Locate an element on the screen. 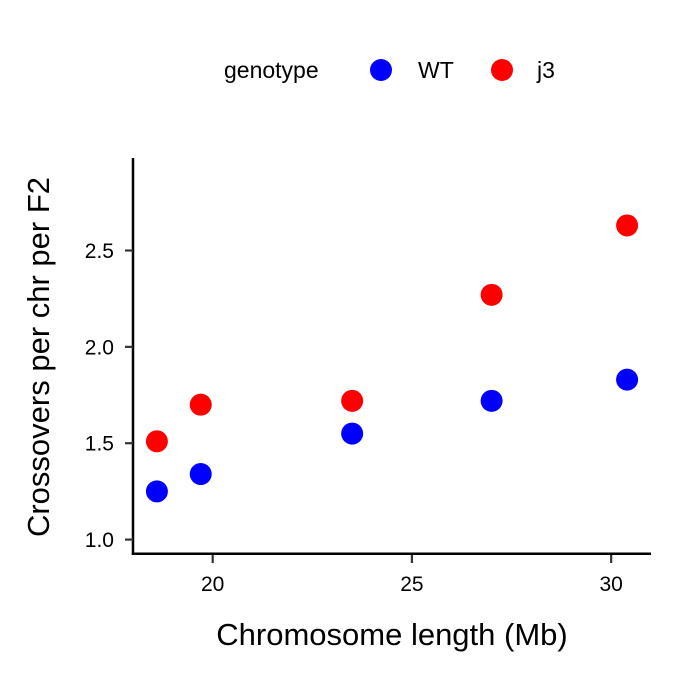 Image resolution: width=675 pixels, height=680 pixels. x-axis-ticks: 20 25 30 is located at coordinates (412, 575).